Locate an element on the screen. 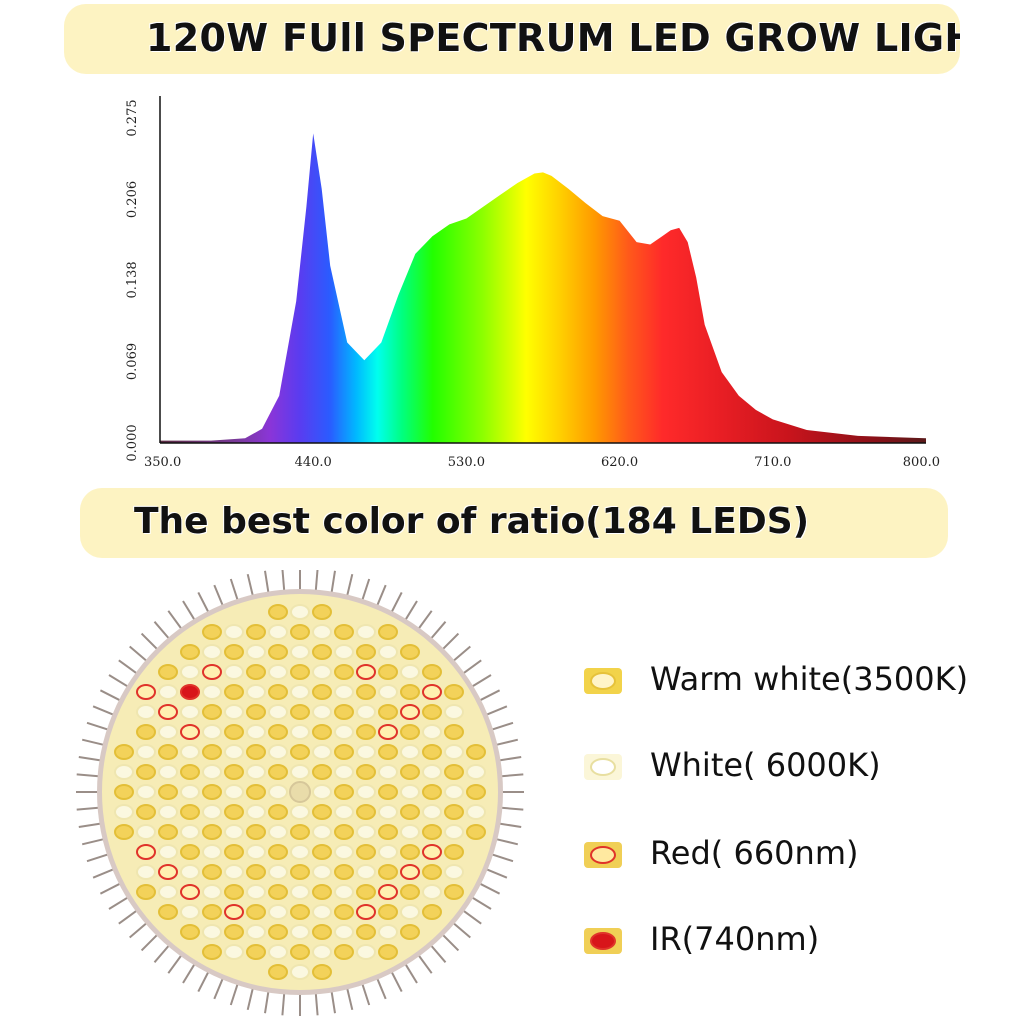  warm-white-led-swatch is located at coordinates (603, 681).